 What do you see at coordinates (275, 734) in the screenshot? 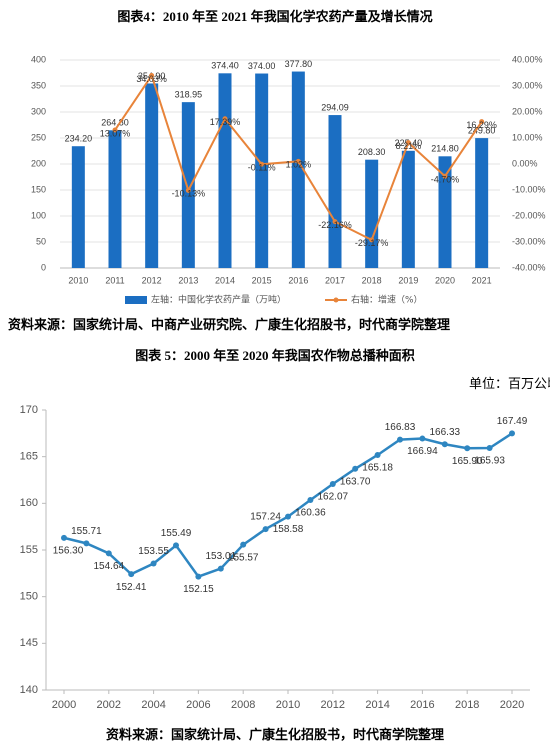
I see `source-note: 资料来源：国家统计局、广康生化招股书，时代商学院整理` at bounding box center [275, 734].